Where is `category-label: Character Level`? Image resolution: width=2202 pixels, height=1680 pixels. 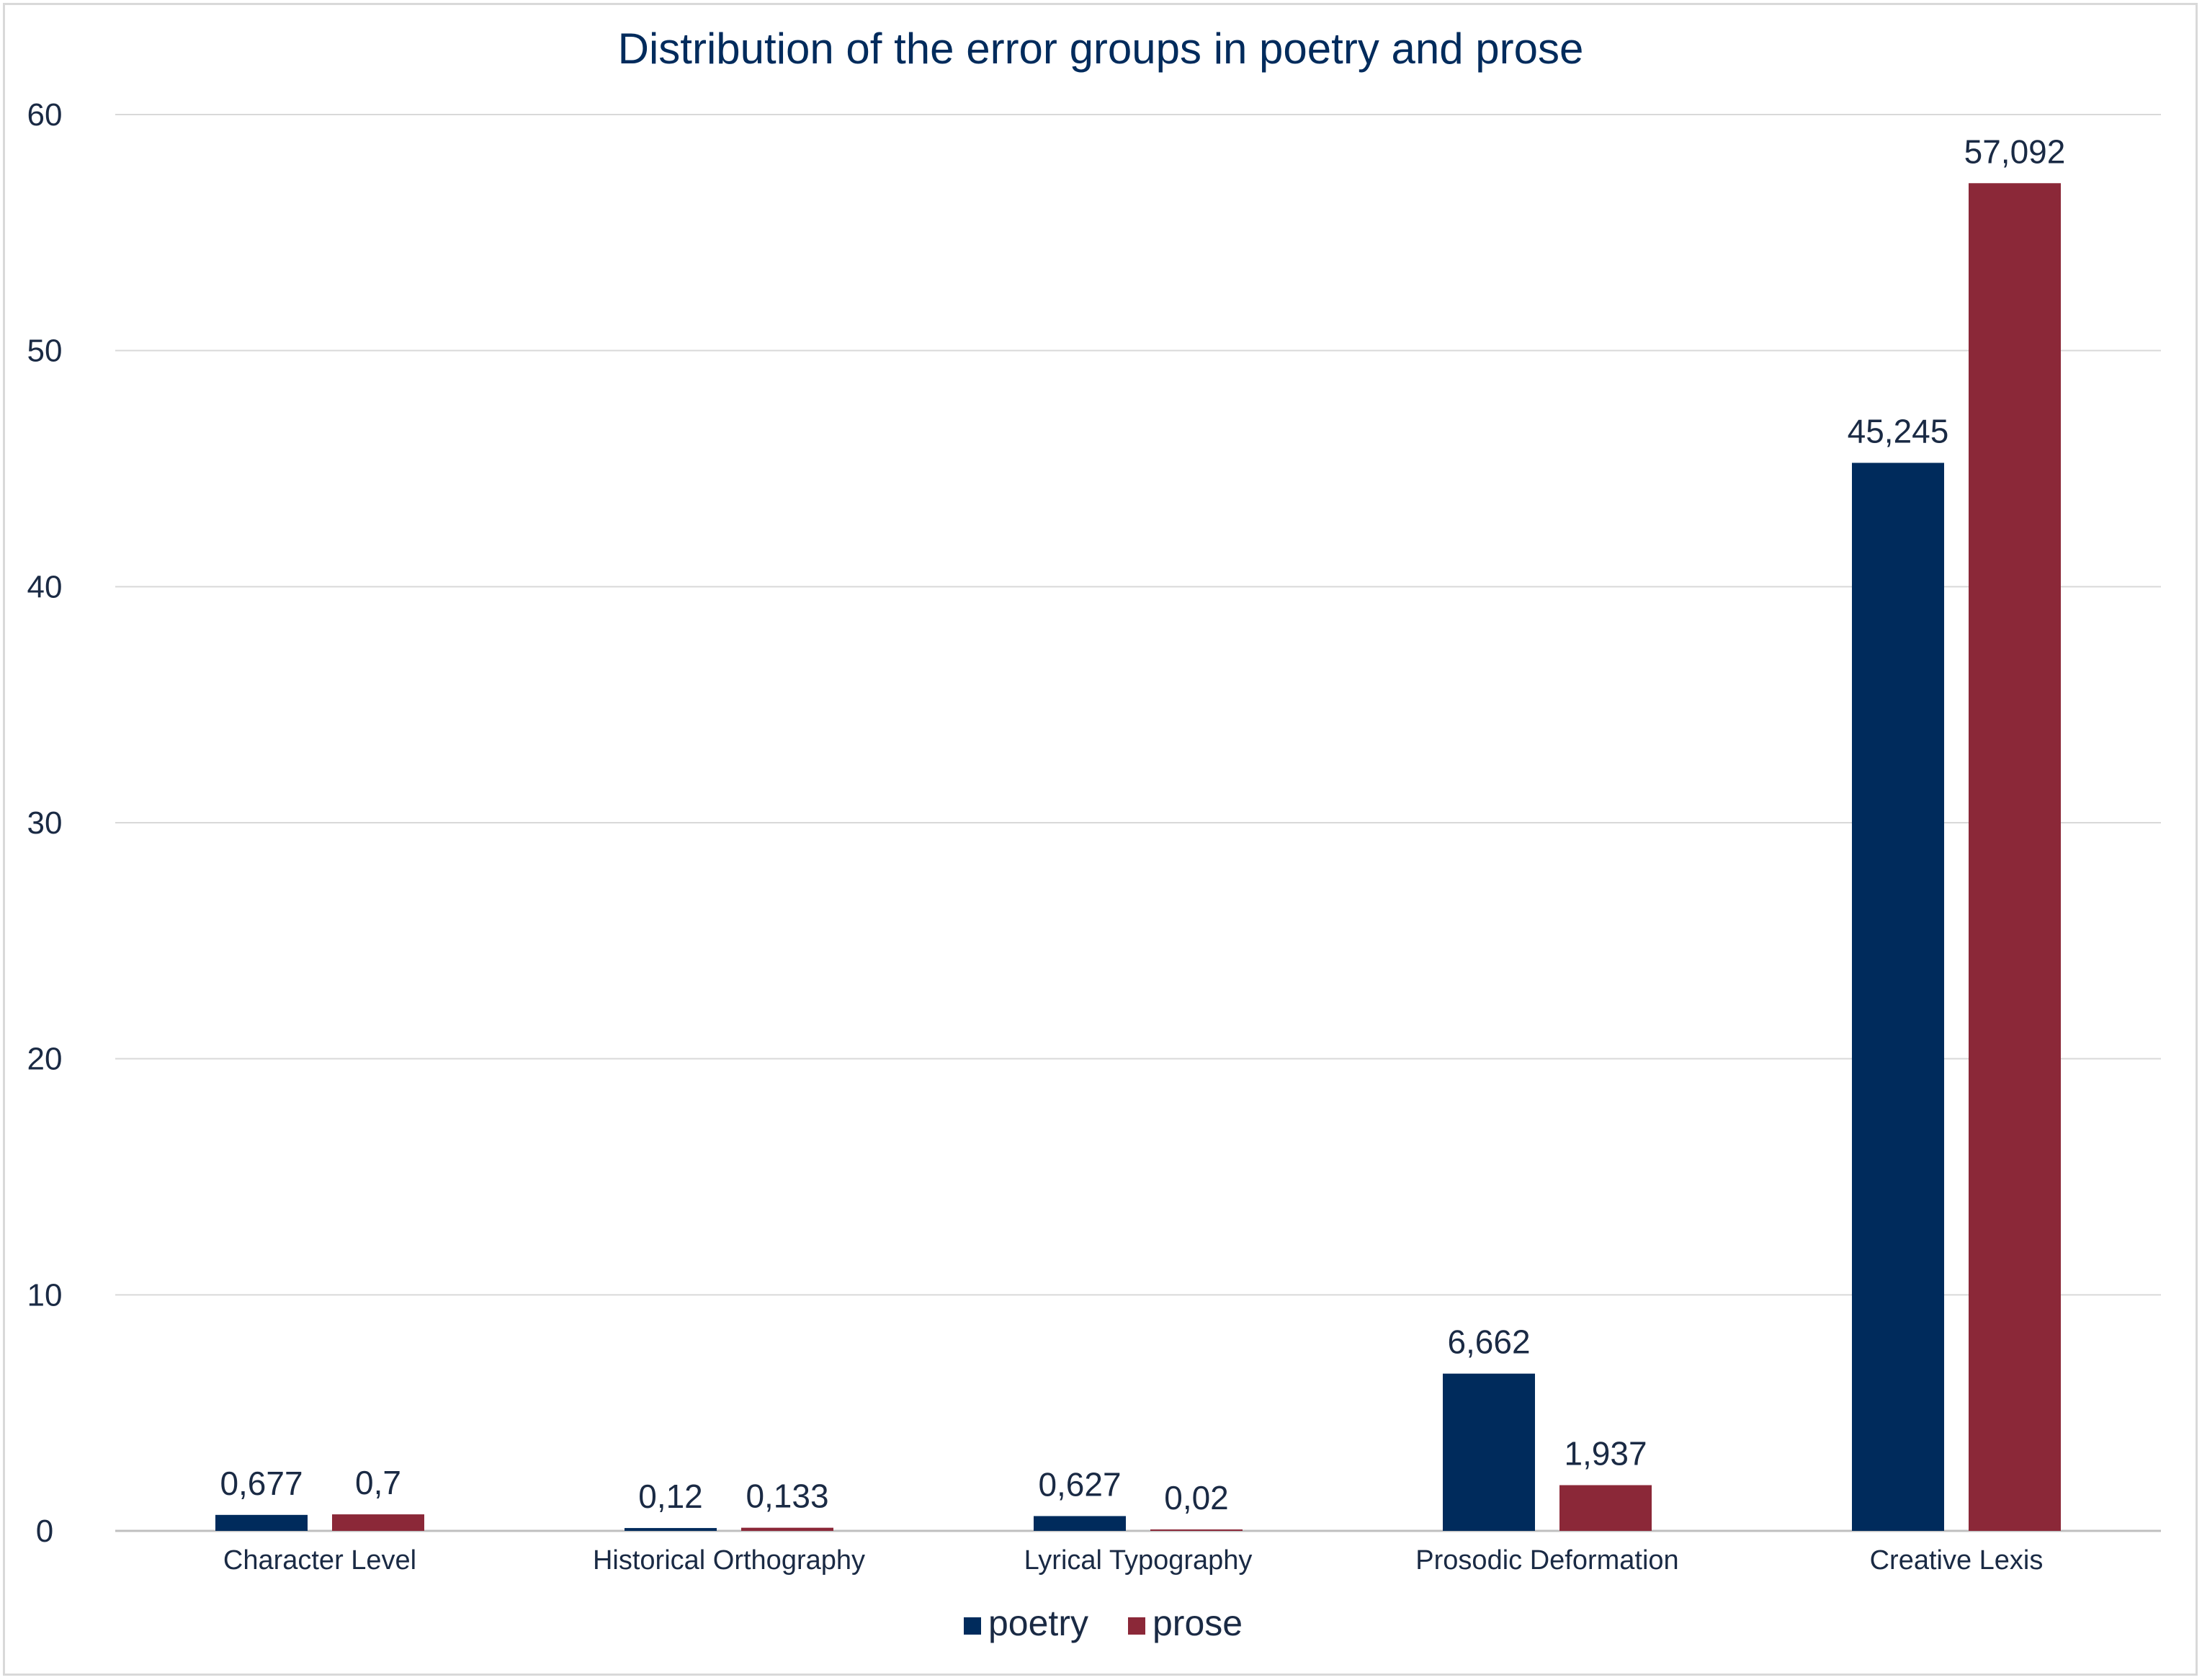
category-label: Character Level is located at coordinates (319, 1560).